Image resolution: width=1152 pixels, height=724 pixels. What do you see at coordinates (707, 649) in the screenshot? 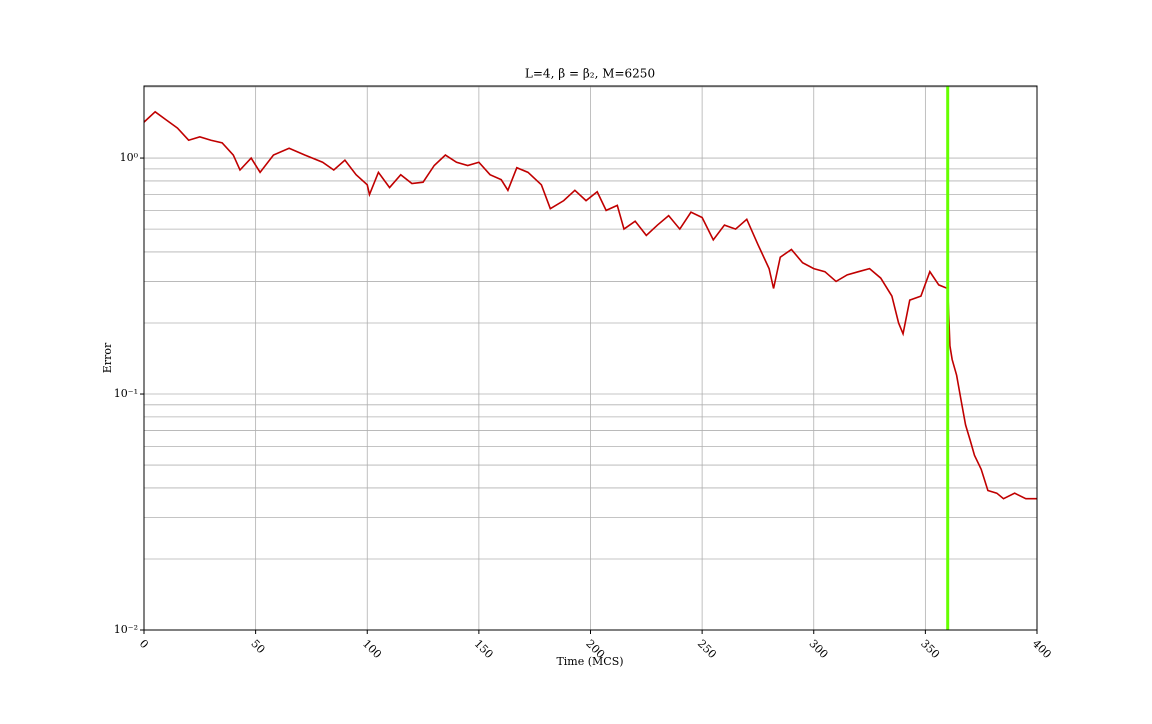
I see `x-tick-label: 250` at bounding box center [707, 649].